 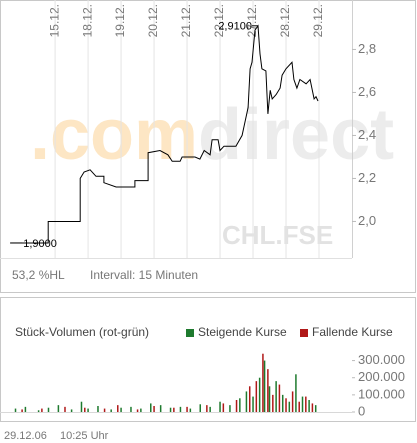 What do you see at coordinates (114, 135) in the screenshot?
I see `watermark-com: .com` at bounding box center [114, 135].